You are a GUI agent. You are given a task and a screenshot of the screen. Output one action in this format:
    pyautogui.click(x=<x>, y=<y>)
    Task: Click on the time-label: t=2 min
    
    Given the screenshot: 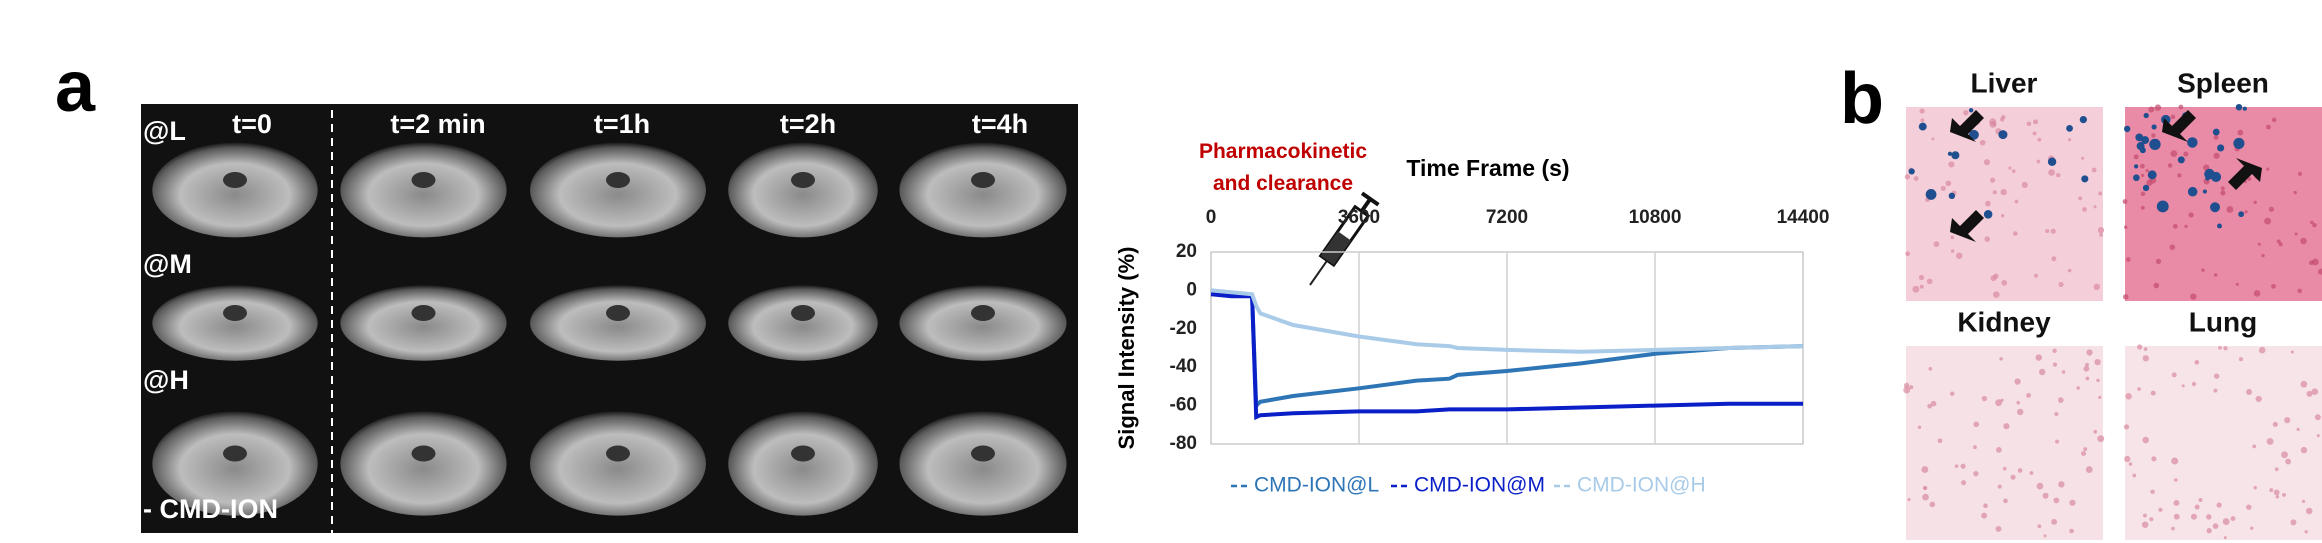 What is the action you would take?
    pyautogui.click(x=437, y=124)
    